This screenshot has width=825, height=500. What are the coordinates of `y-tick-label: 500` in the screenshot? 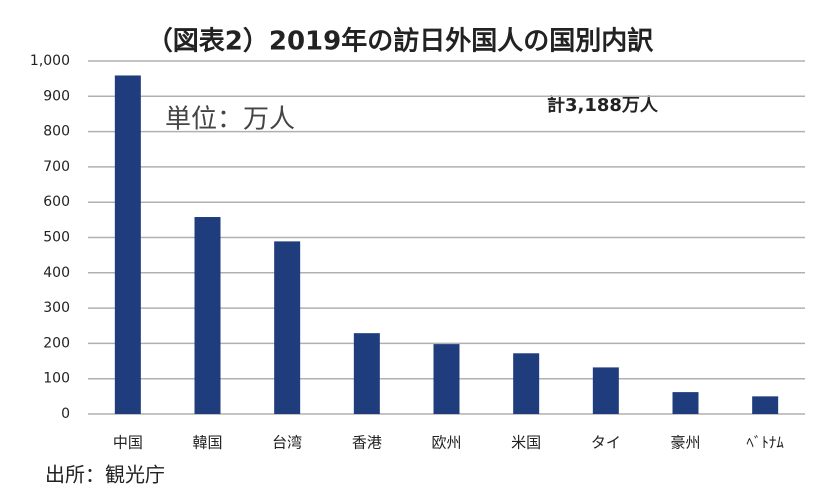 It's located at (56, 238).